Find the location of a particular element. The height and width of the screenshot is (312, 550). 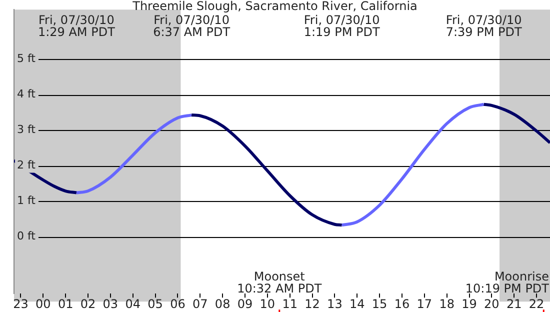

x-tick-label: 01 is located at coordinates (66, 303).